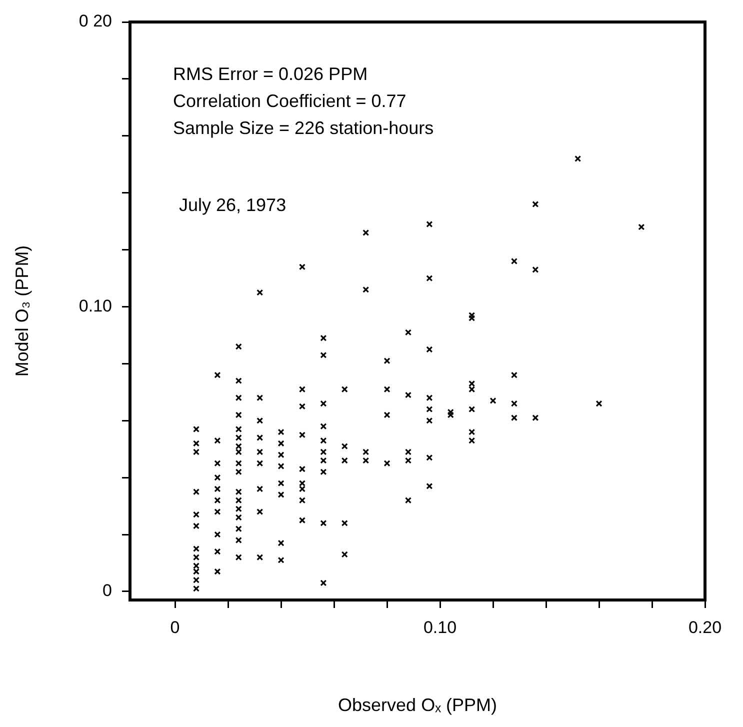  Describe the element at coordinates (440, 627) in the screenshot. I see `x-tick-label: 0.10` at that location.